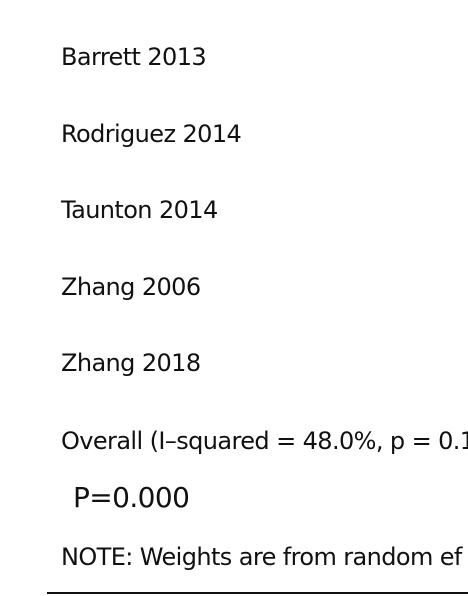 The width and height of the screenshot is (468, 596). Describe the element at coordinates (257, 593) in the screenshot. I see `x-axis-line` at that location.